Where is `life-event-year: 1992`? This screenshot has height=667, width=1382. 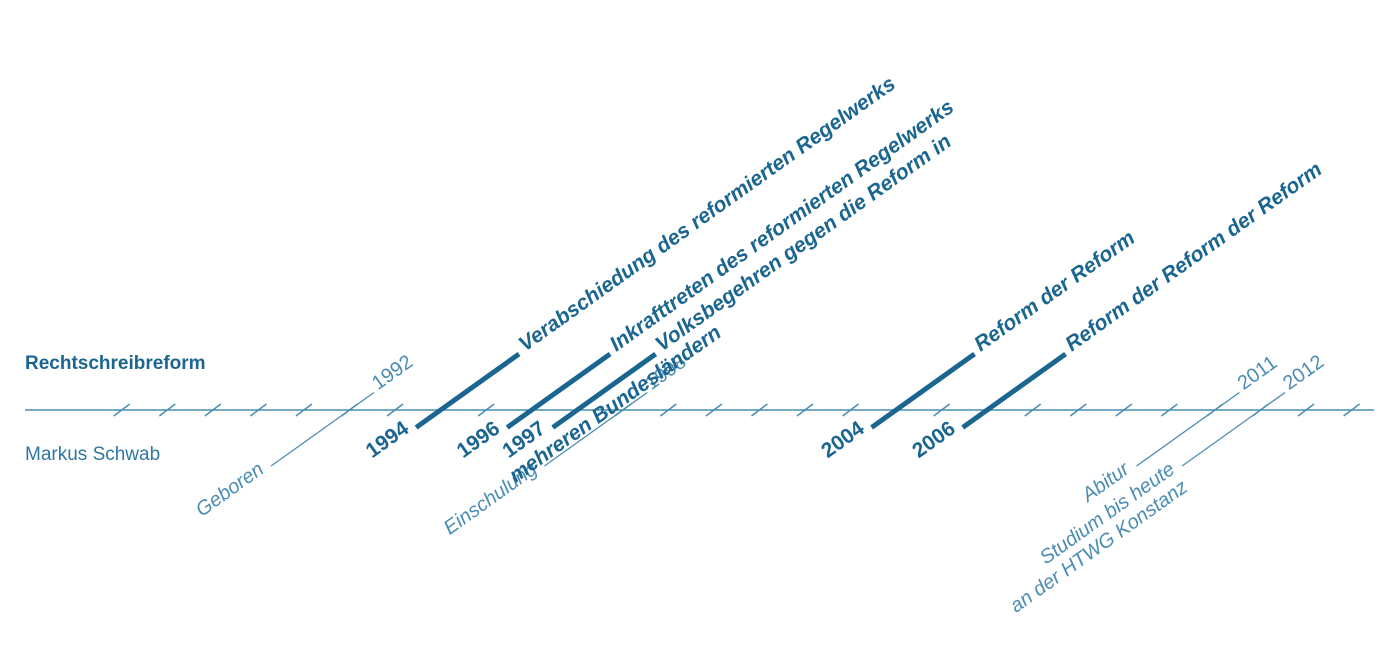
life-event-year: 1992 is located at coordinates (392, 373).